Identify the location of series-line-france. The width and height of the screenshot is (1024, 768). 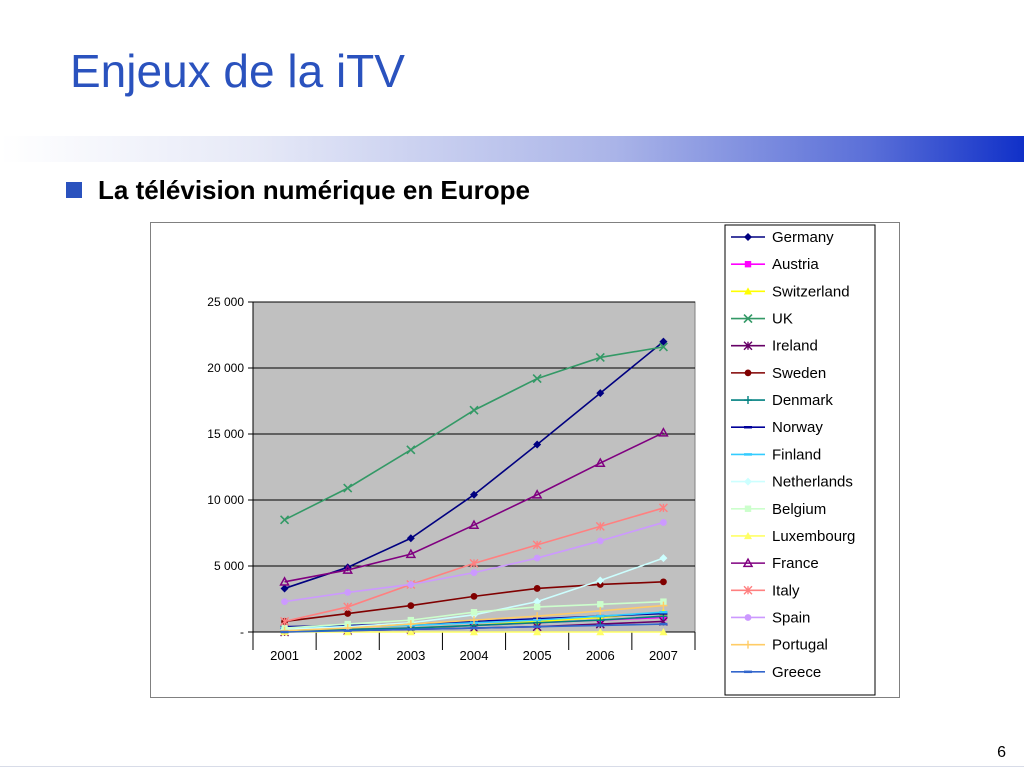
(474, 507).